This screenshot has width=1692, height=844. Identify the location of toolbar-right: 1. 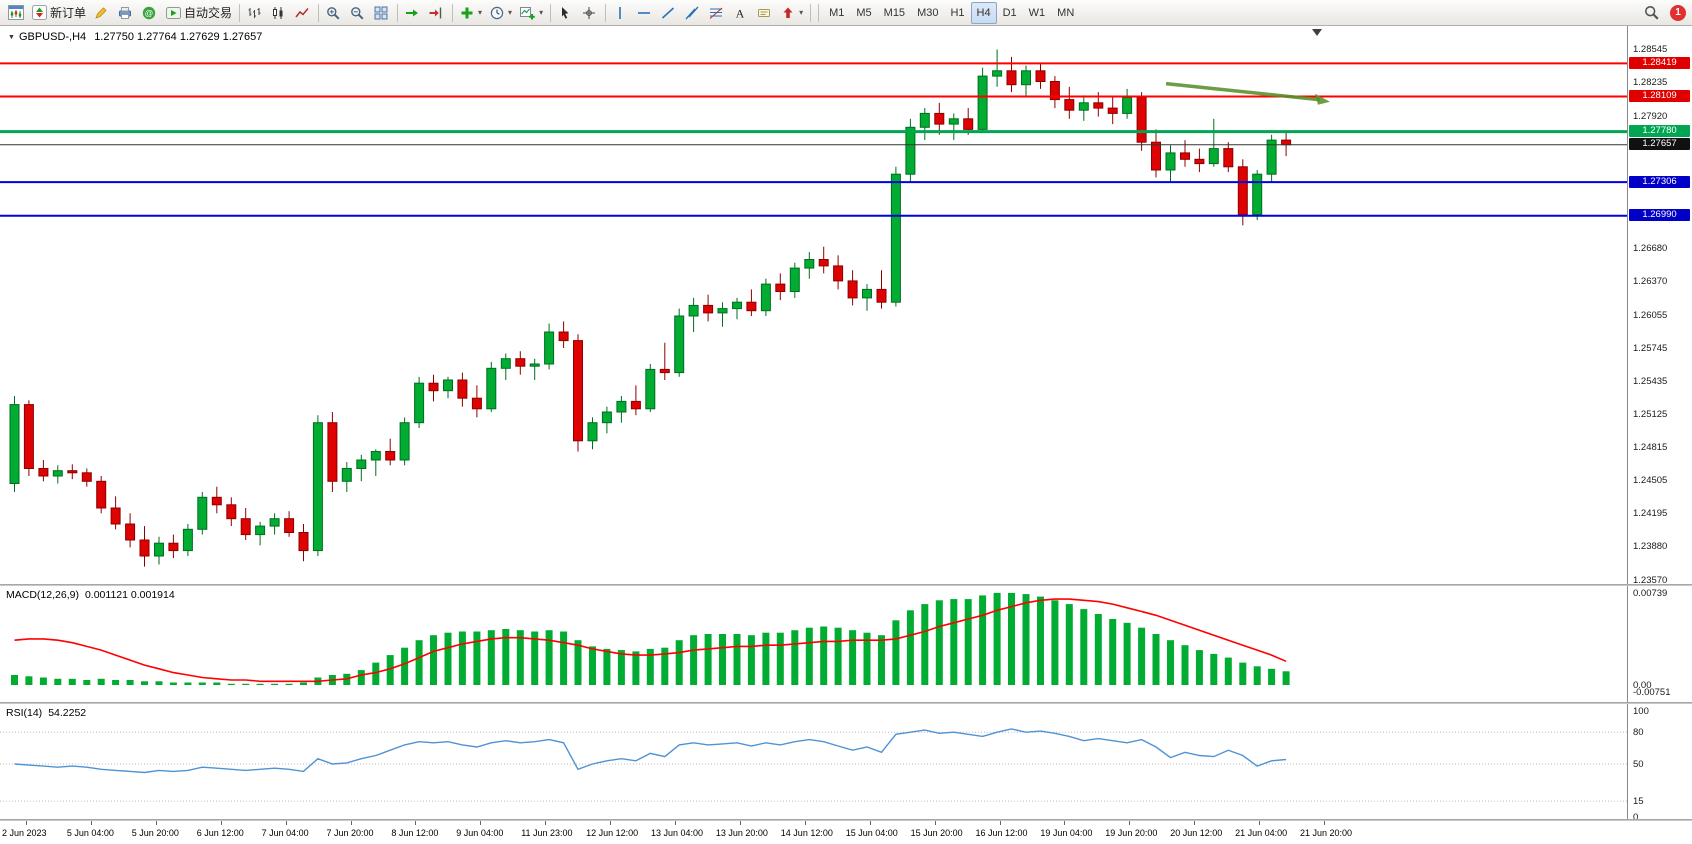
(1664, 13).